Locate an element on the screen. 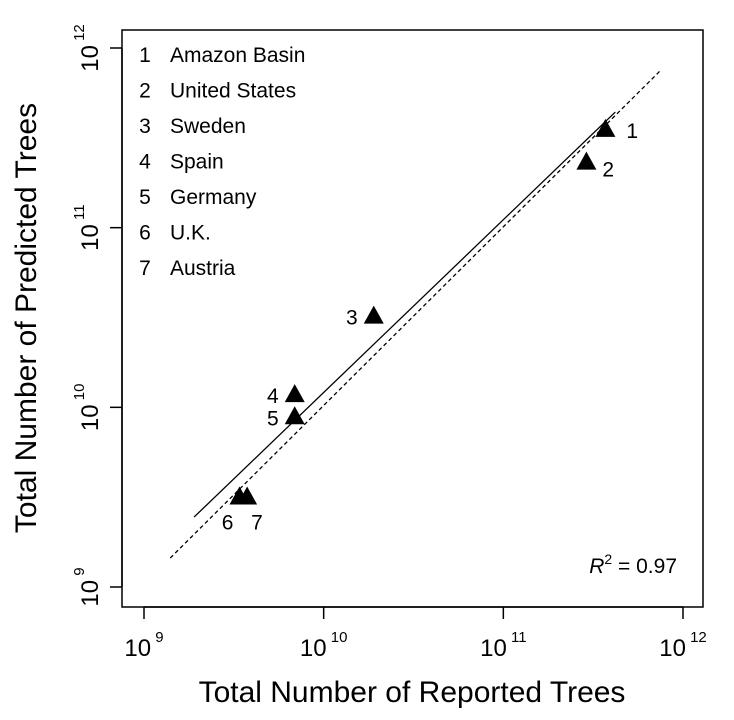 Image resolution: width=734 pixels, height=720 pixels. point-label-5: 5 is located at coordinates (273, 418).